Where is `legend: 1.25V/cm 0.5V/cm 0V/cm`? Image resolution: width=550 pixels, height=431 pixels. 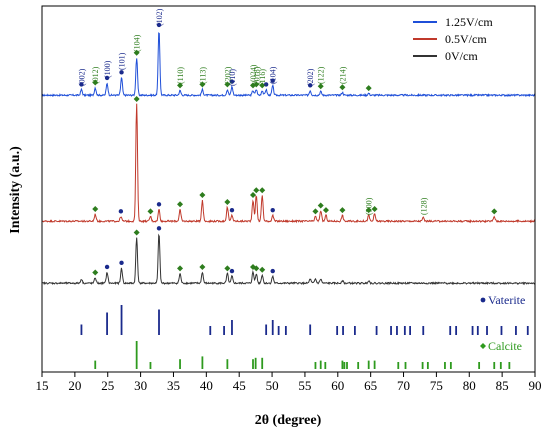
legend: 1.25V/cm 0.5V/cm 0V/cm is located at coordinates (453, 39).